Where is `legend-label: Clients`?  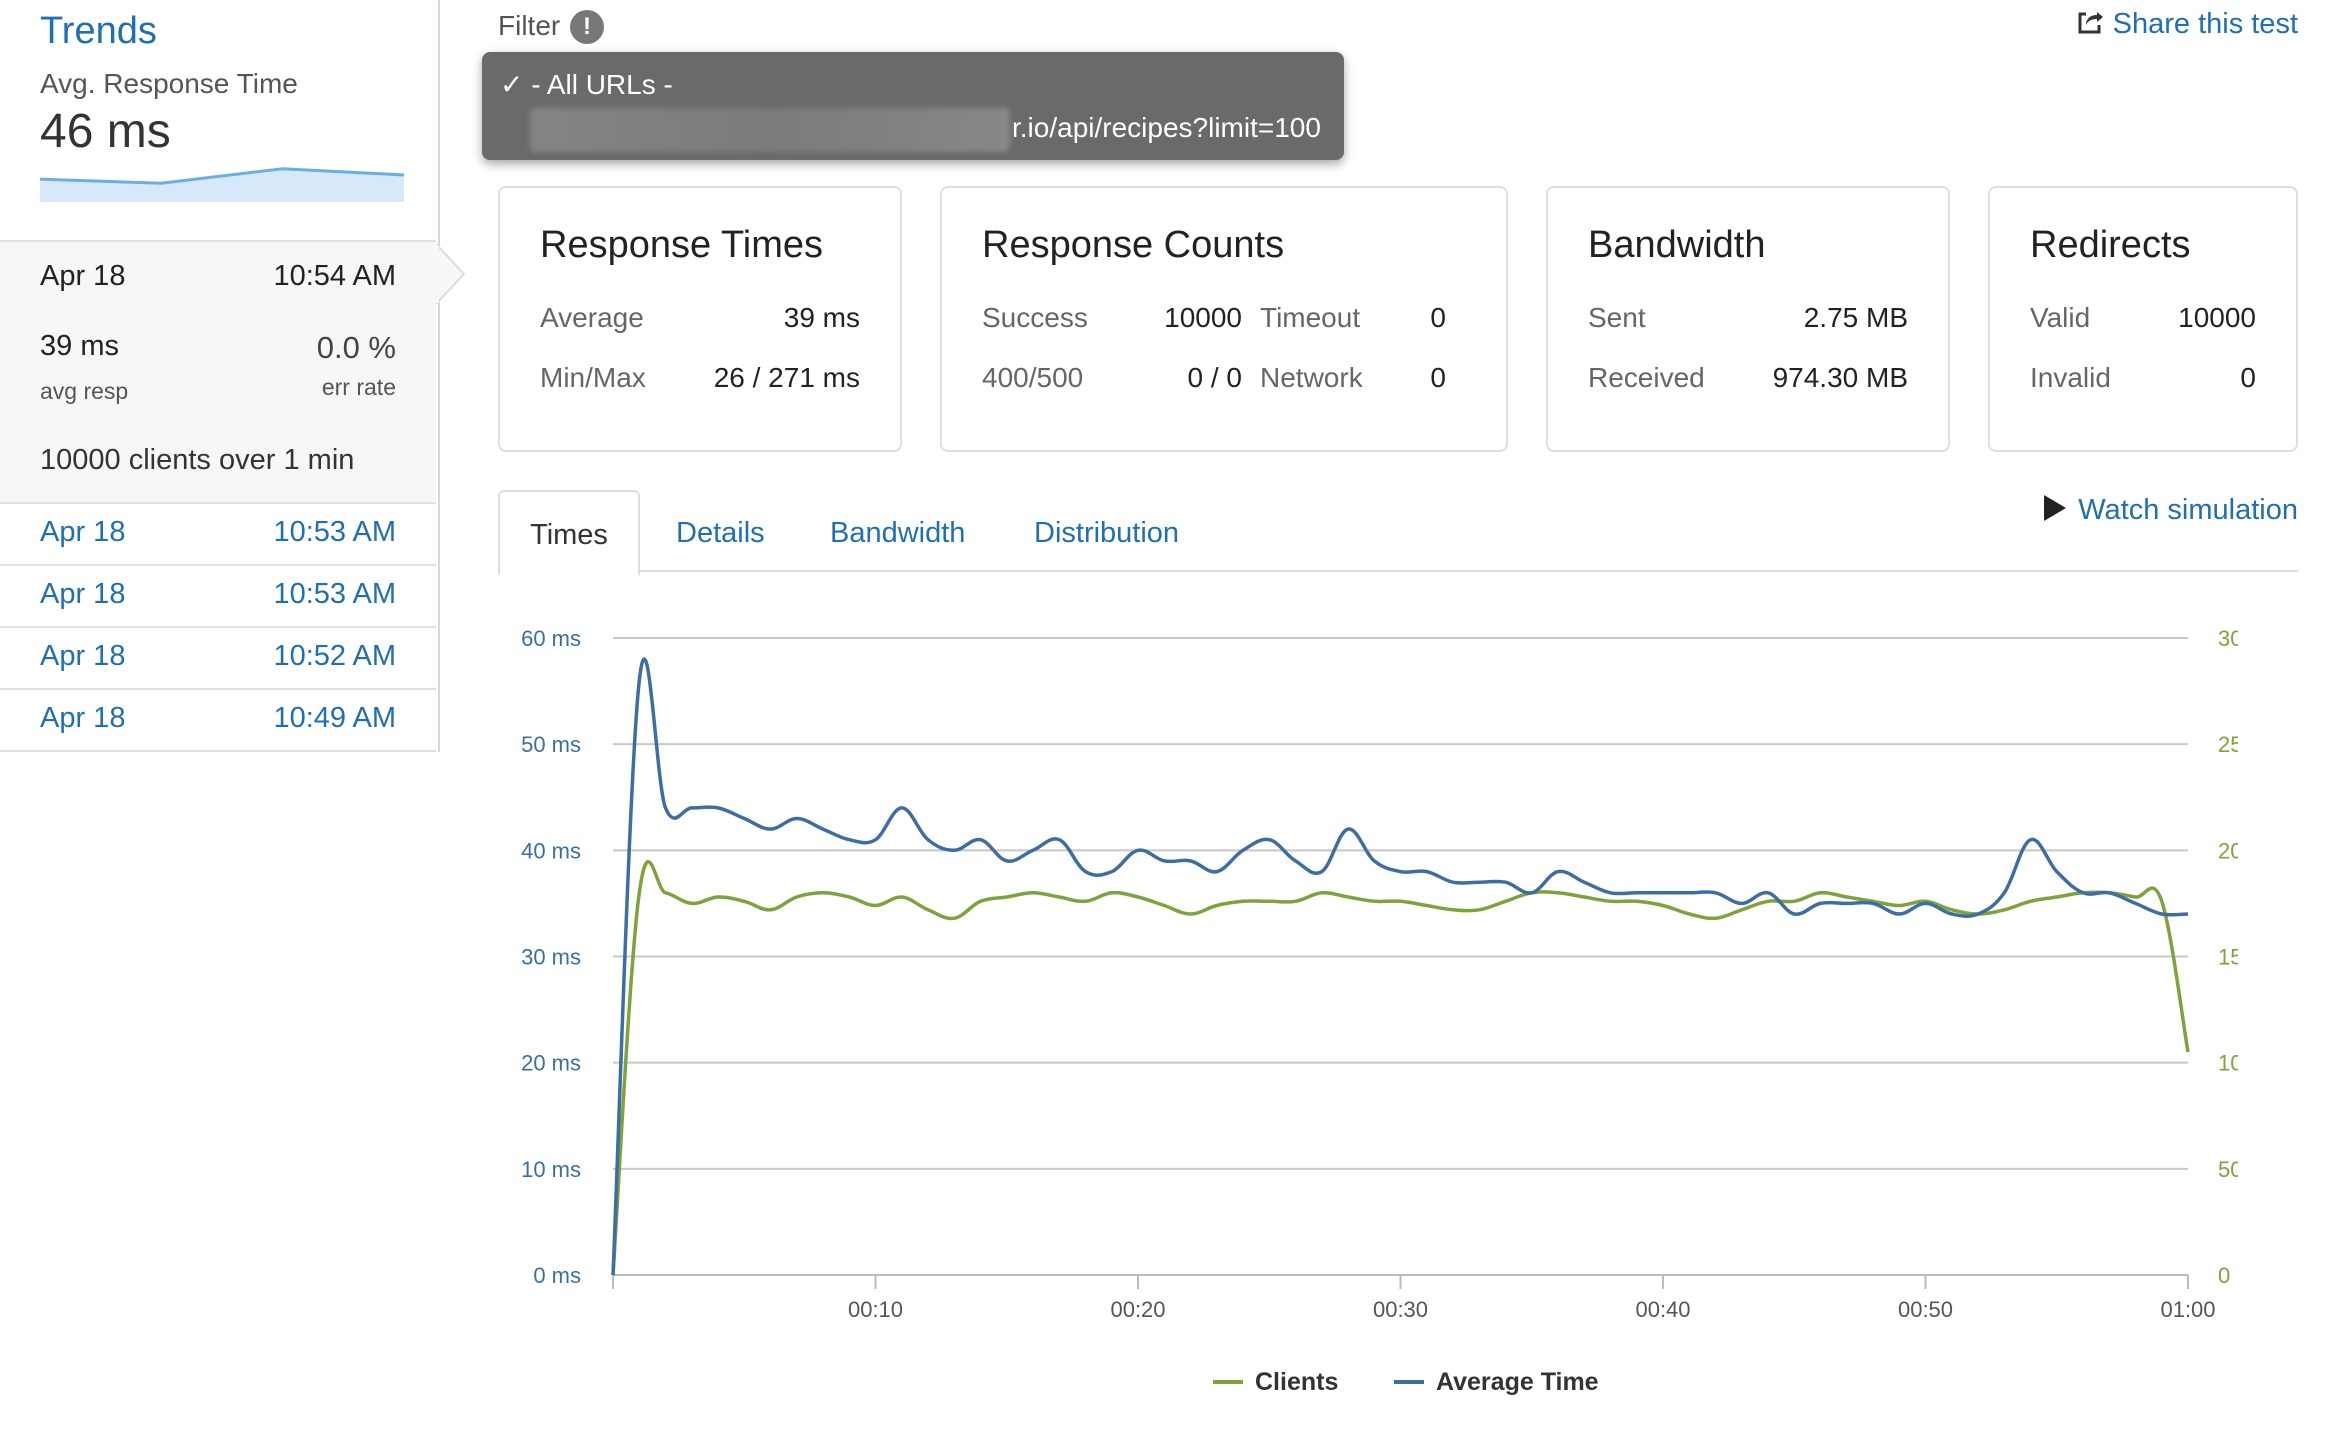
legend-label: Clients is located at coordinates (1296, 1382).